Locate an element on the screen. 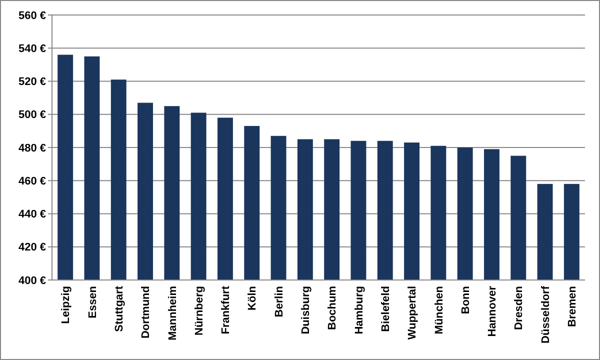 This screenshot has width=600, height=360. x-tick-label: Bielefeld is located at coordinates (386, 309).